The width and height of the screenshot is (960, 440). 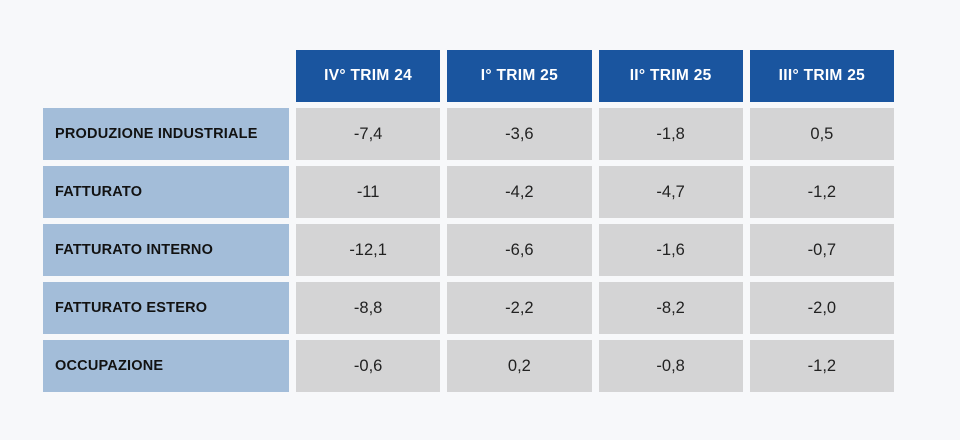 What do you see at coordinates (821, 76) in the screenshot?
I see `column-header-trim-iii-25: III° TRIM 25` at bounding box center [821, 76].